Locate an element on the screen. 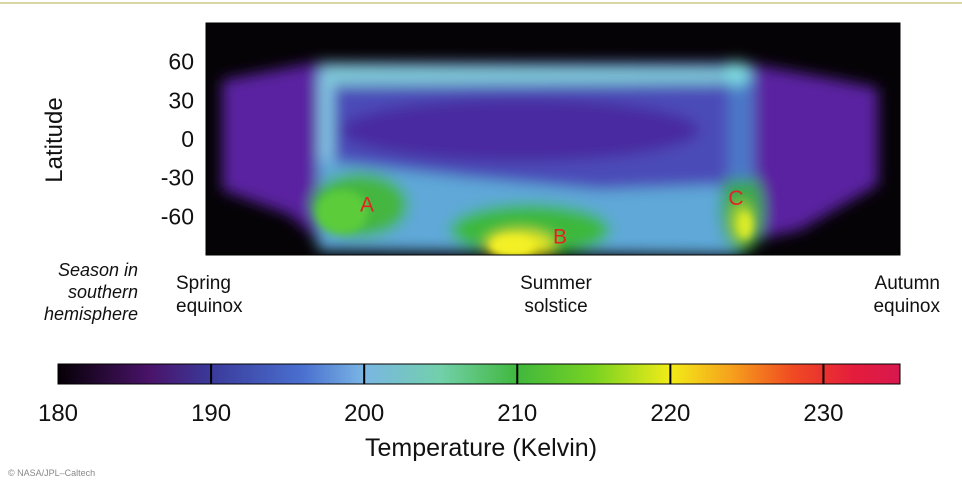 This screenshot has width=962, height=483. y-tick-label: 30 is located at coordinates (181, 100).